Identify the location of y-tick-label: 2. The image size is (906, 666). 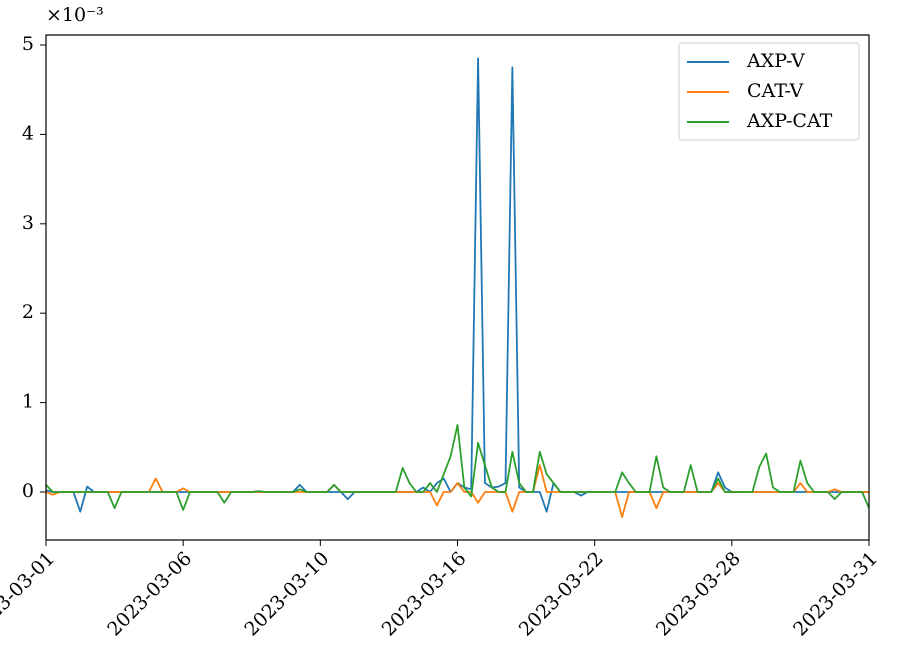
(28, 312).